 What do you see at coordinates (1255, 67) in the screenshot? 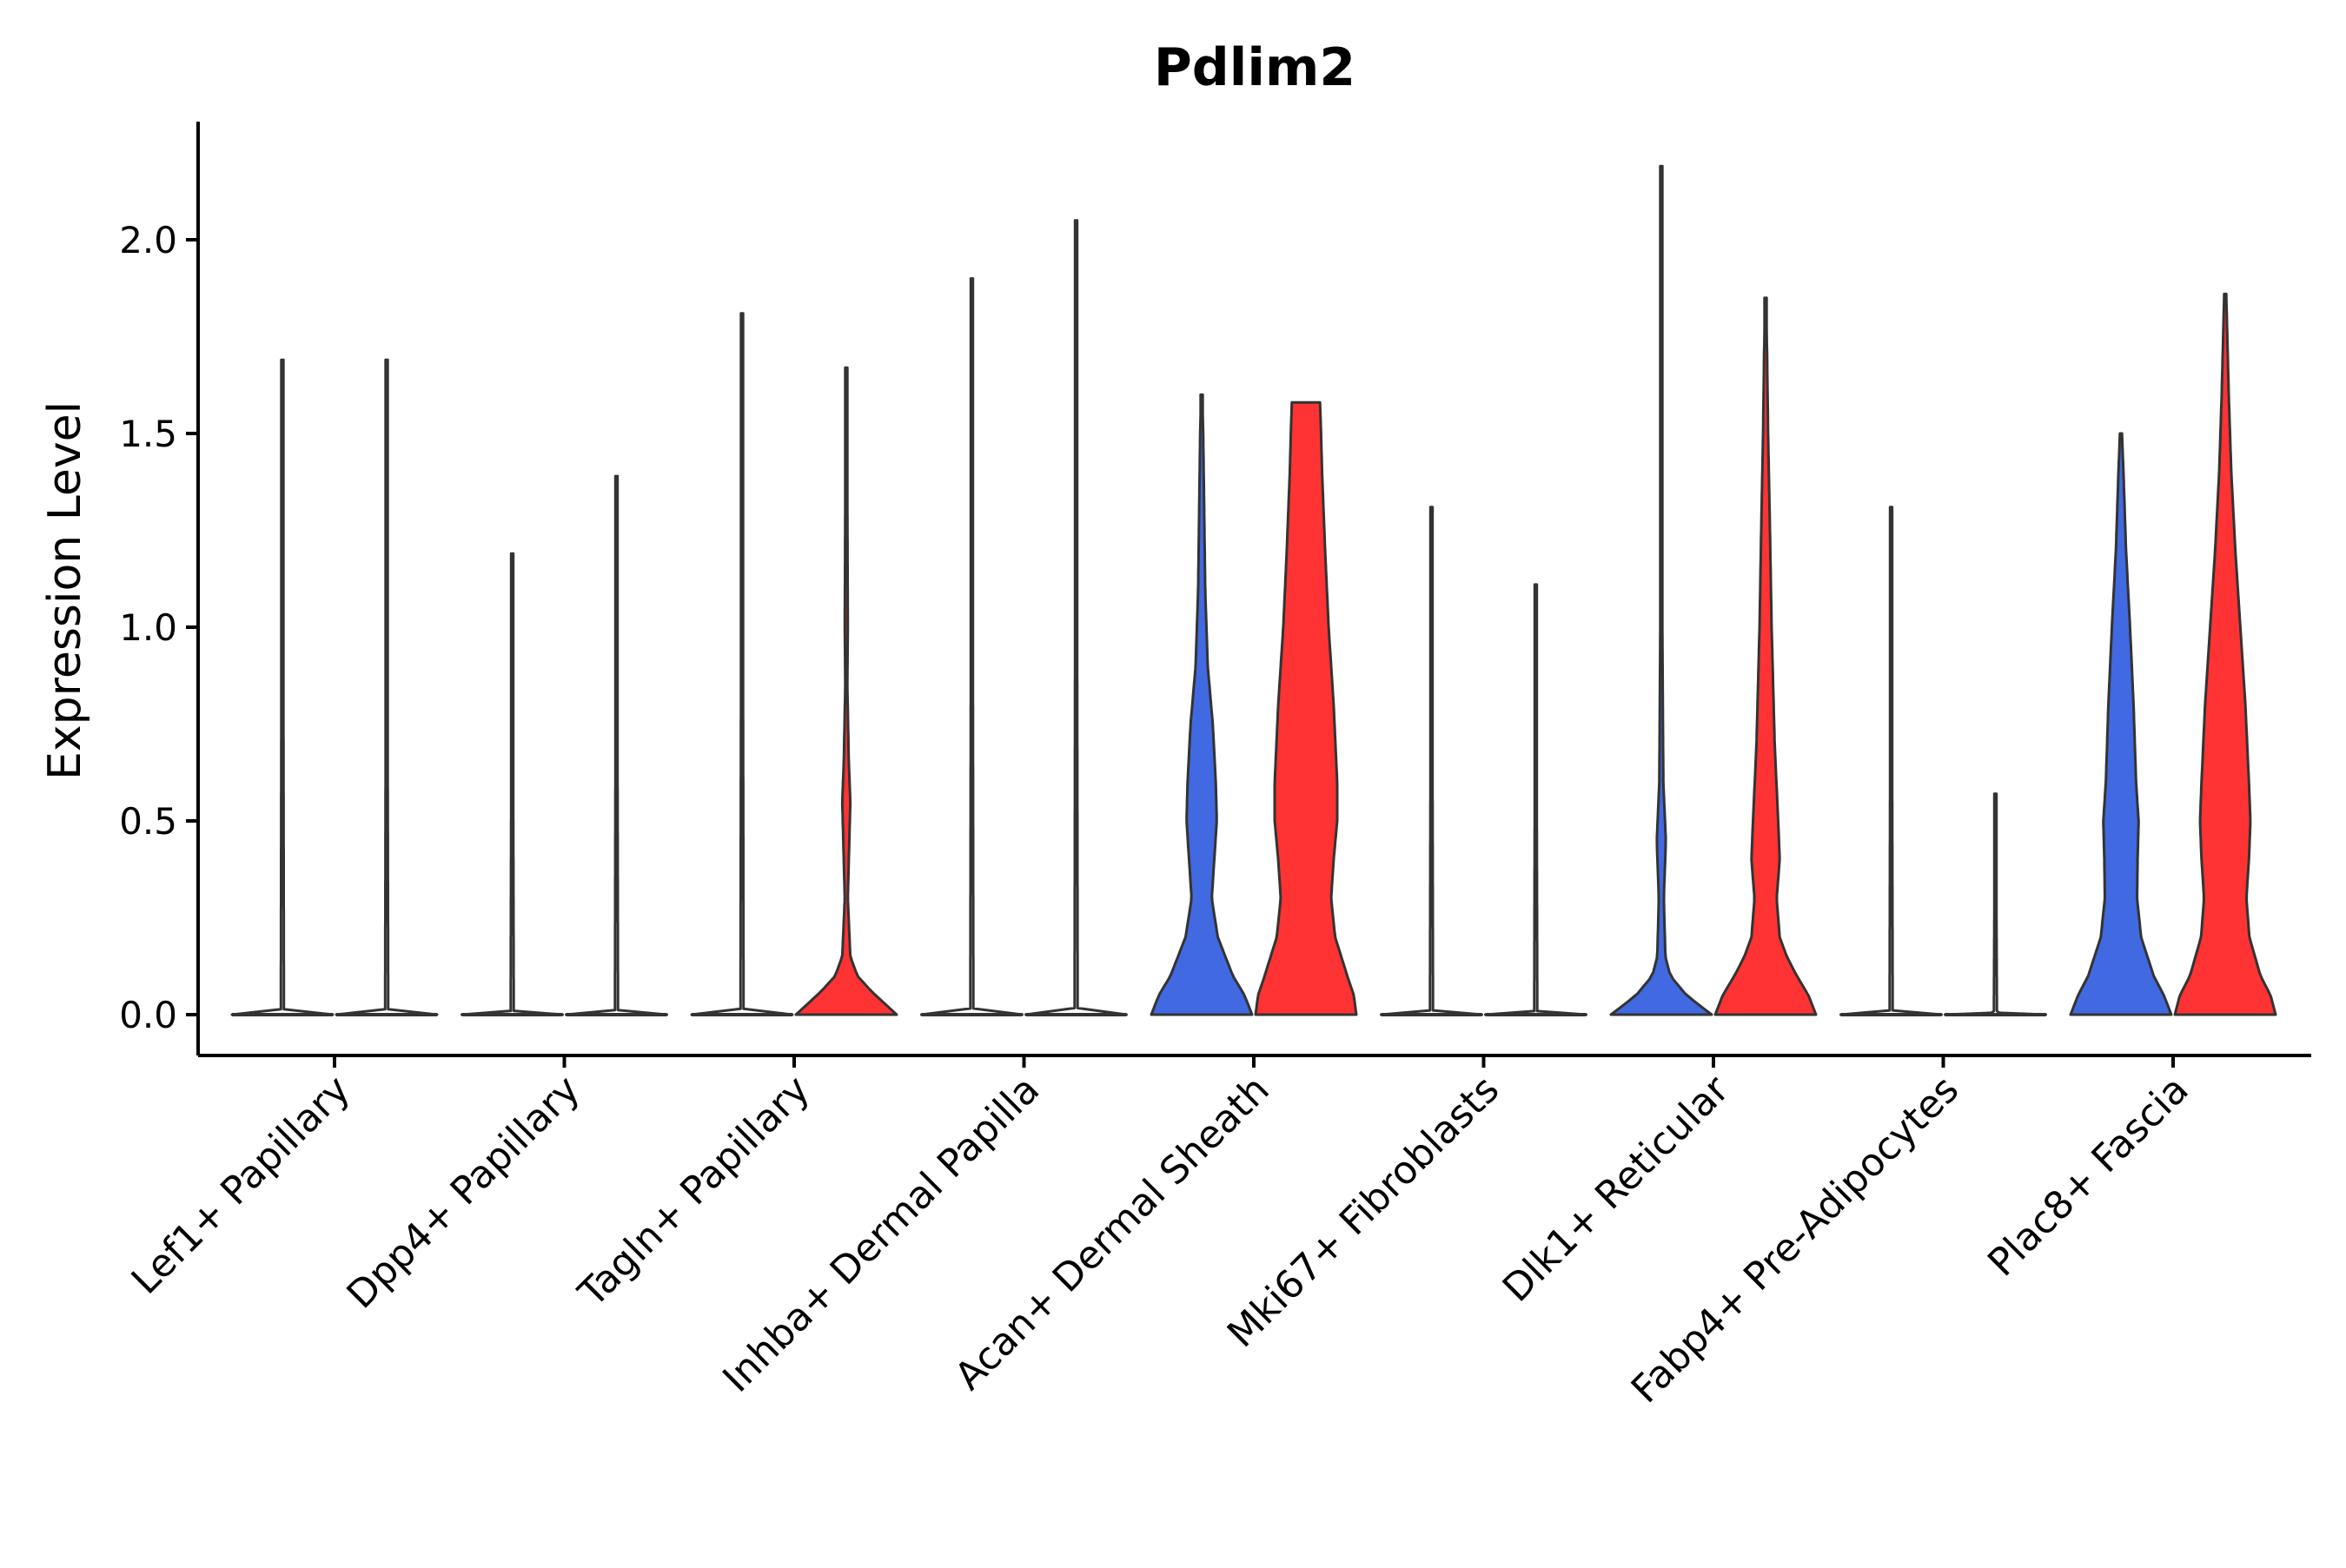
I see `chart-title: Pdlim2` at bounding box center [1255, 67].